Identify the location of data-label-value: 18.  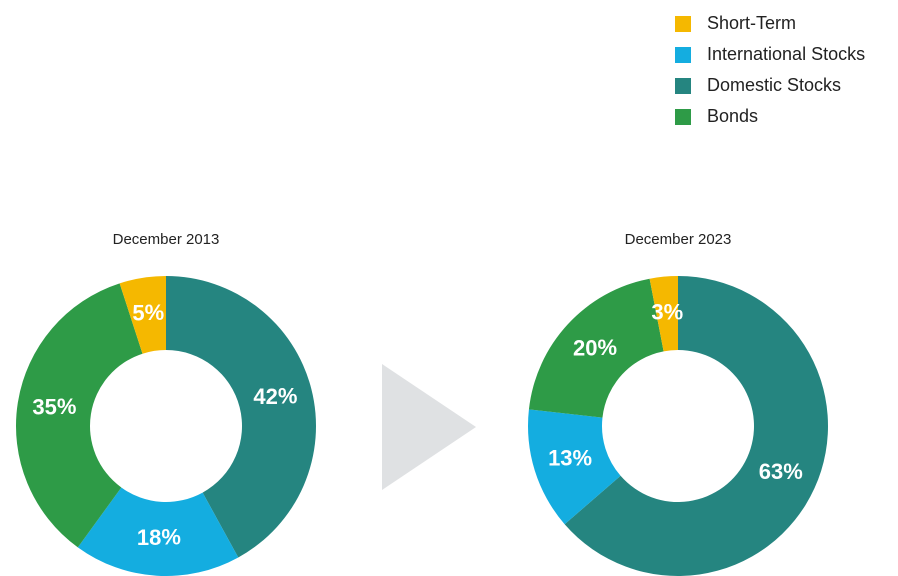
(149, 537).